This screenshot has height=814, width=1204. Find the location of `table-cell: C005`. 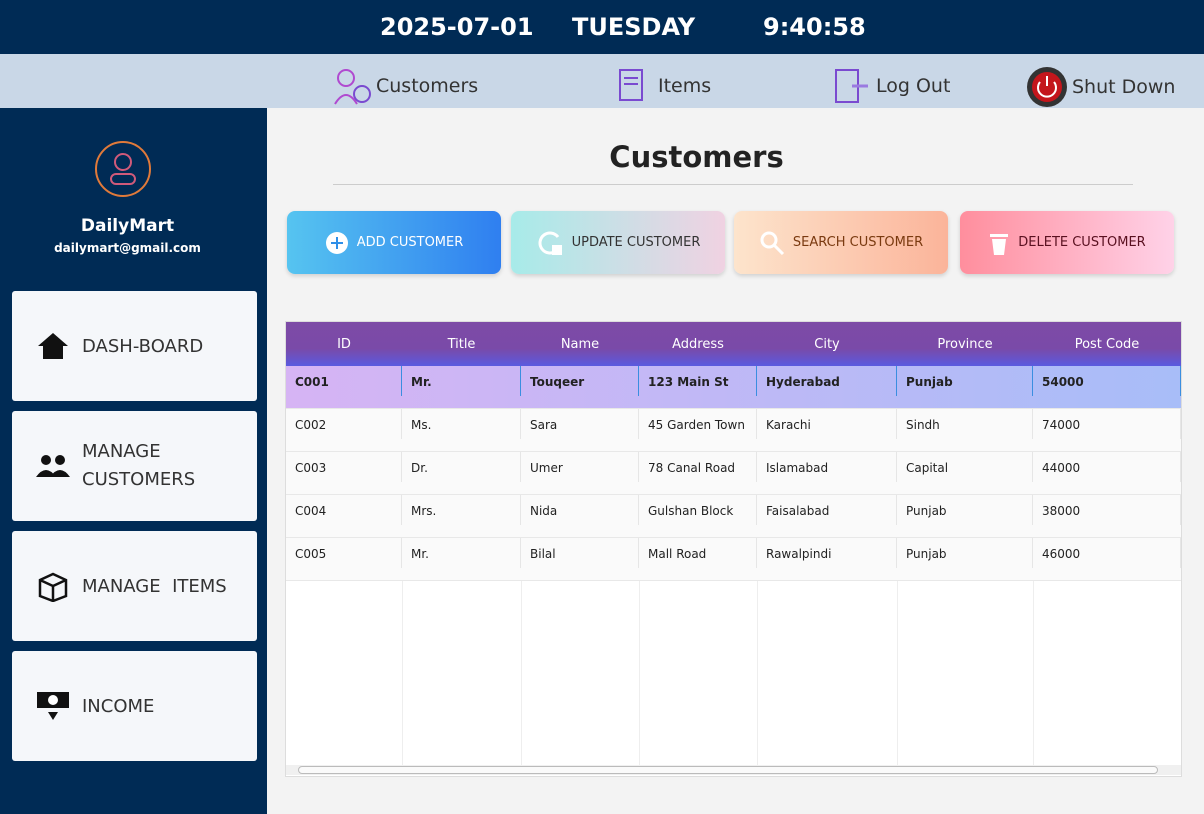

table-cell: C005 is located at coordinates (344, 553).